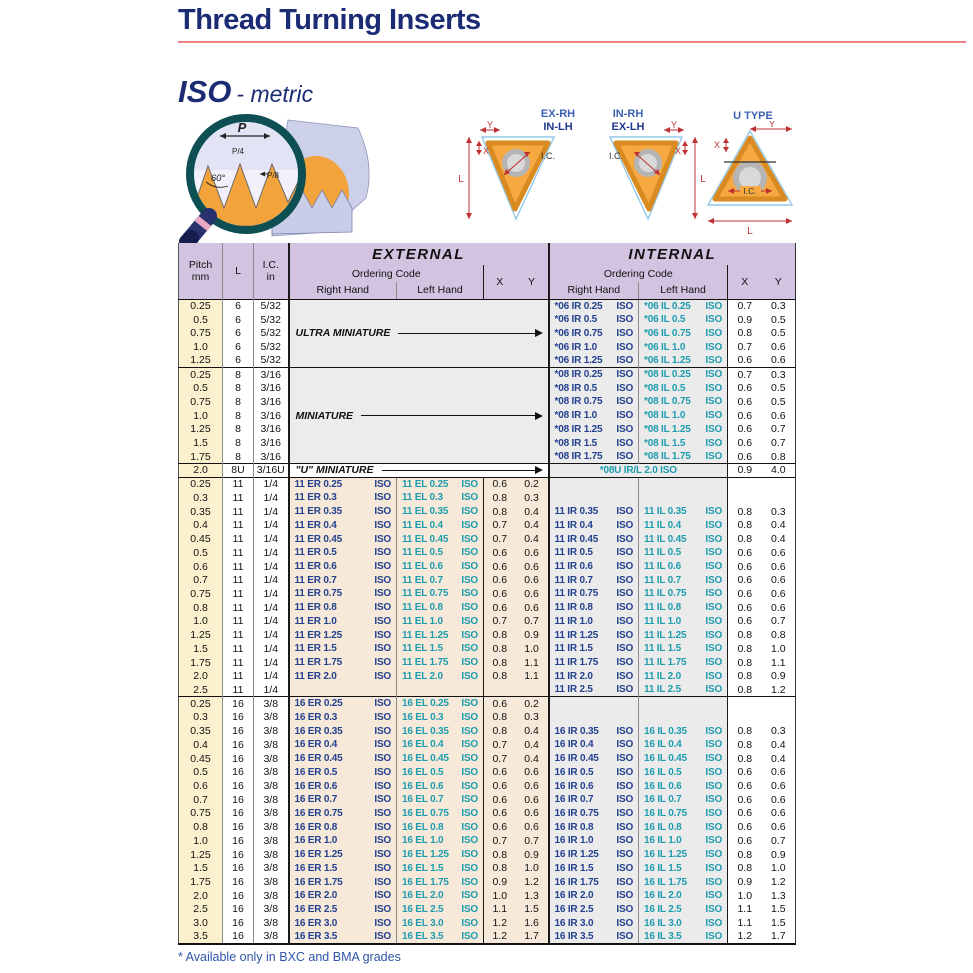 Image resolution: width=973 pixels, height=973 pixels. Describe the element at coordinates (441, 731) in the screenshot. I see `code-text: 16 EL 0.35 ISO` at that location.